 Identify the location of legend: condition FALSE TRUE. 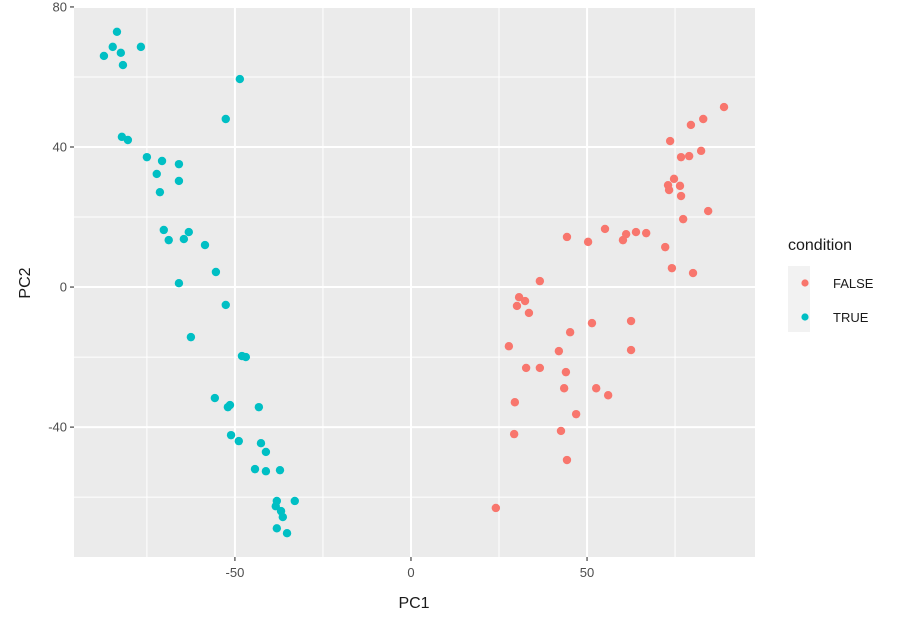
(831, 284).